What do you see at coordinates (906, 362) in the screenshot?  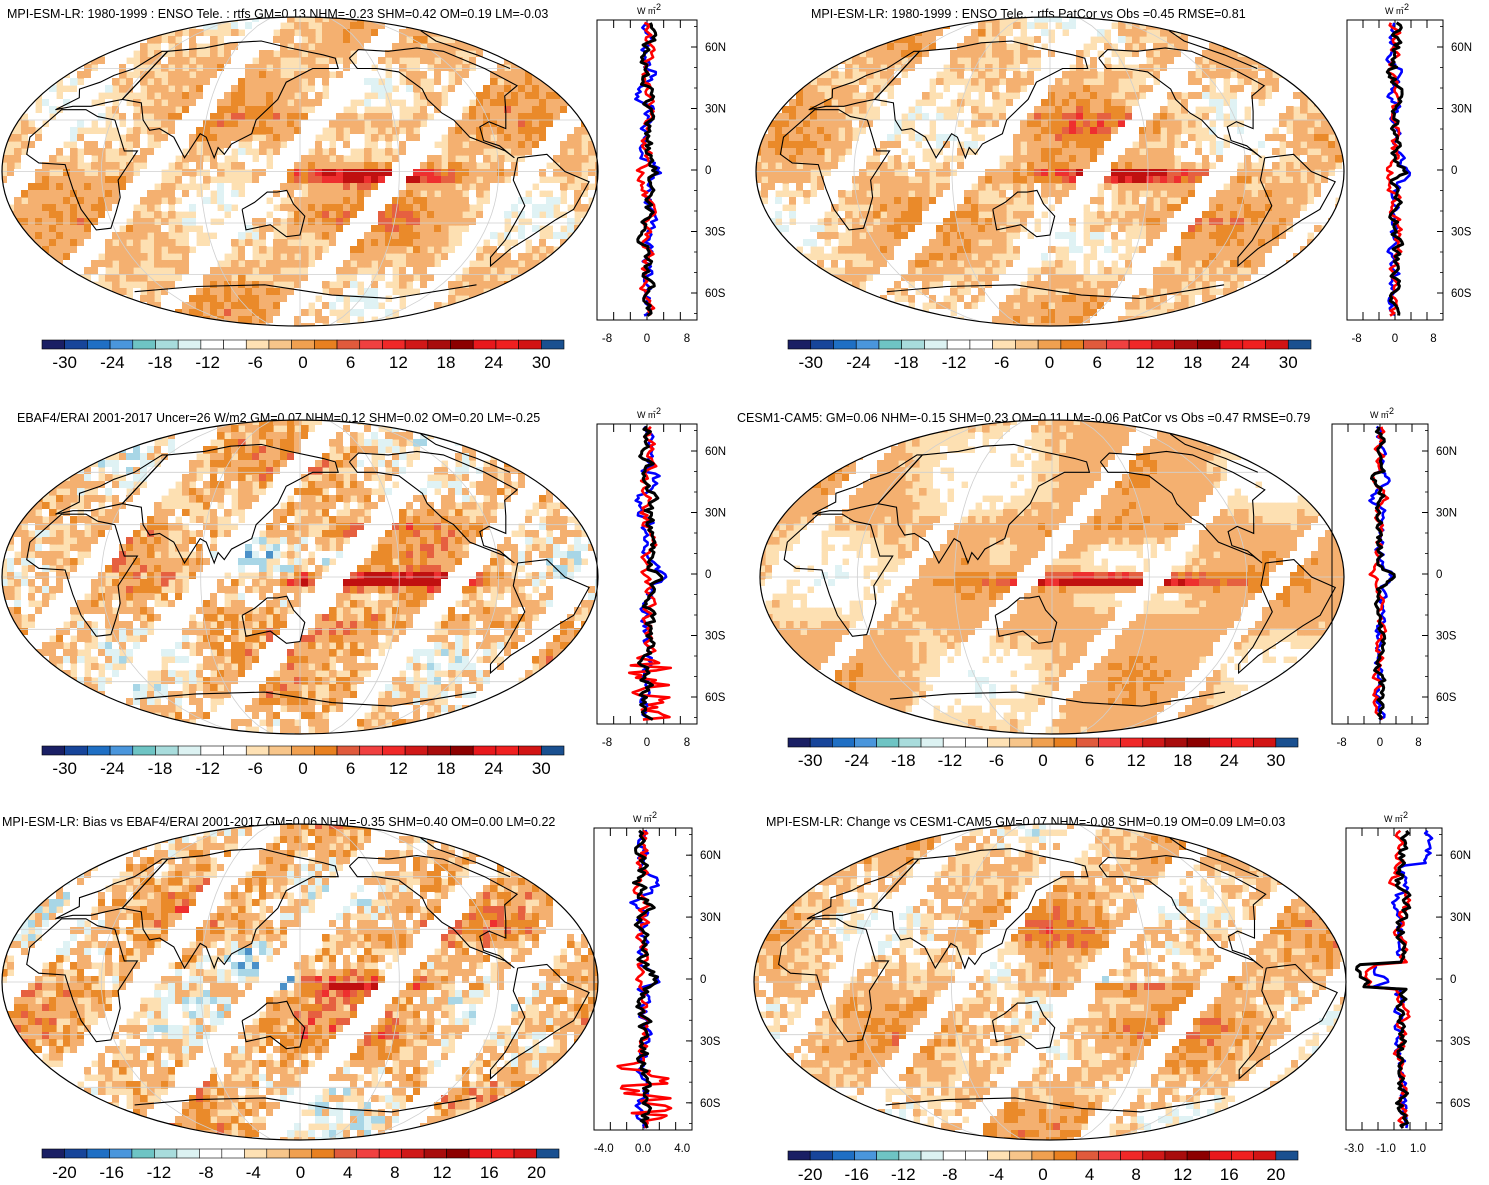 I see `colorbar-label: -18` at bounding box center [906, 362].